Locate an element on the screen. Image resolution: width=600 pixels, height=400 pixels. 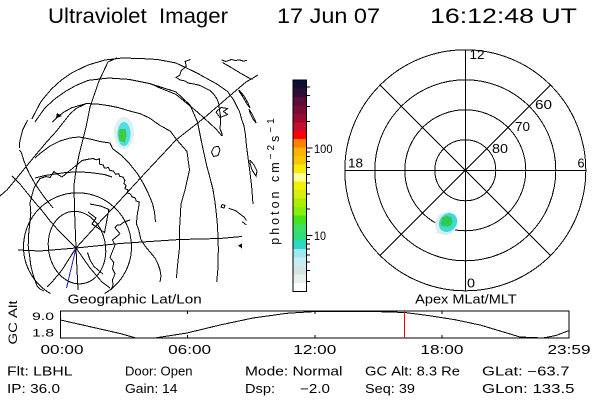
svg-text: Flt: LBHL is located at coordinates (40, 372).